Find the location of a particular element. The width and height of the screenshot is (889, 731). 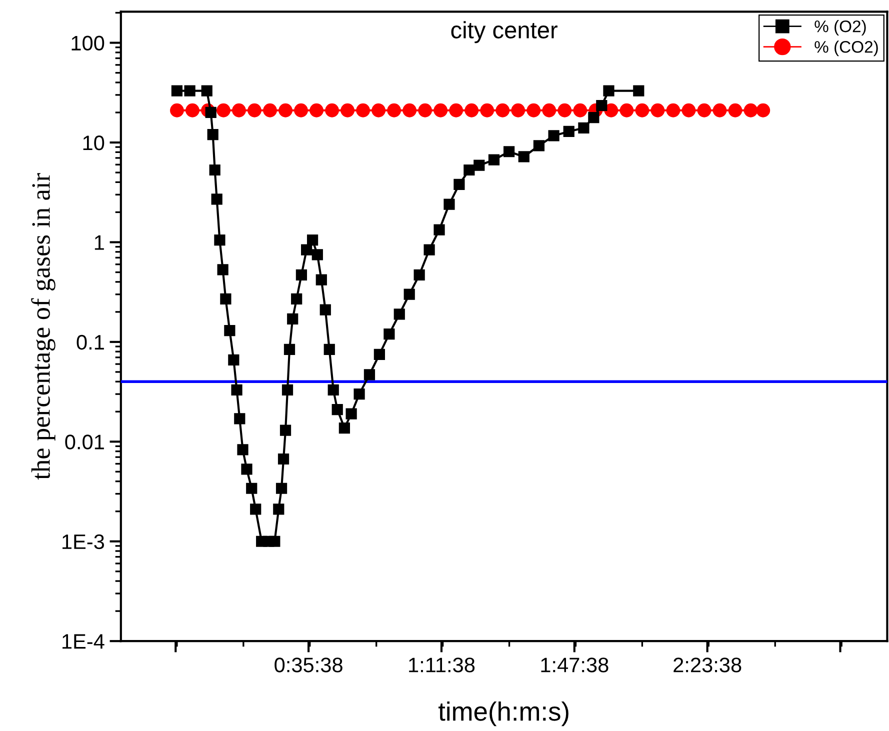

chart-title: city center is located at coordinates (504, 32).